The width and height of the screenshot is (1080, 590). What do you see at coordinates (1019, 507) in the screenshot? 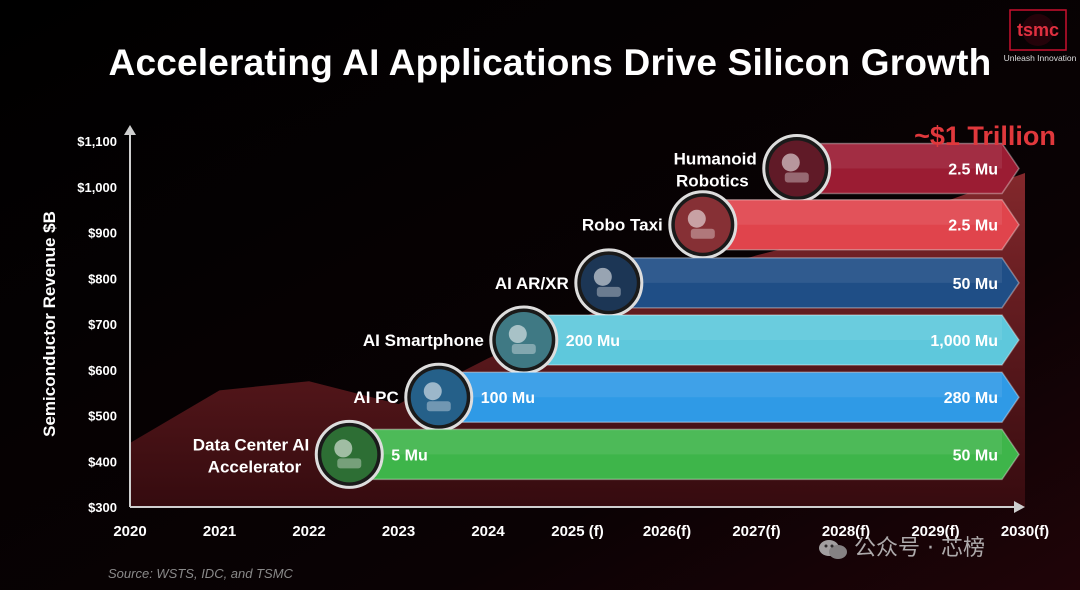
I see `x-axis-arrow` at bounding box center [1019, 507].